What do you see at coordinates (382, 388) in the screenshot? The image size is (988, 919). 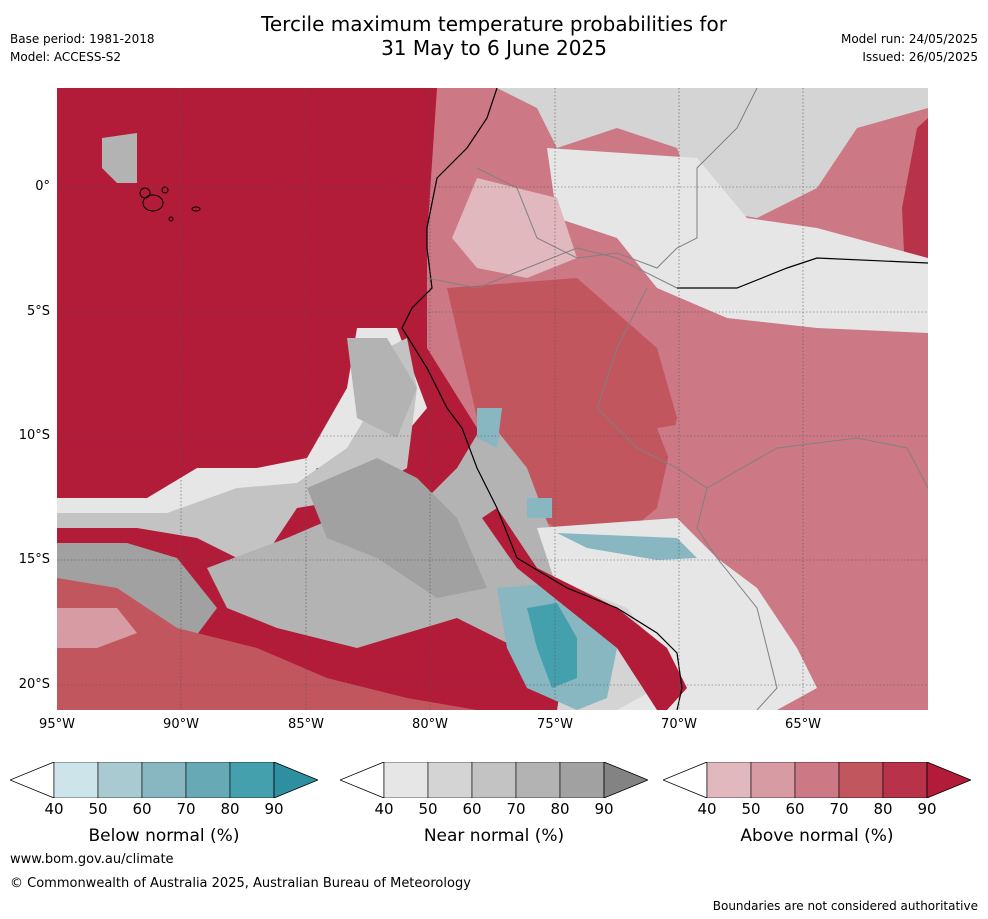 I see `near-normal-coast-lobe` at bounding box center [382, 388].